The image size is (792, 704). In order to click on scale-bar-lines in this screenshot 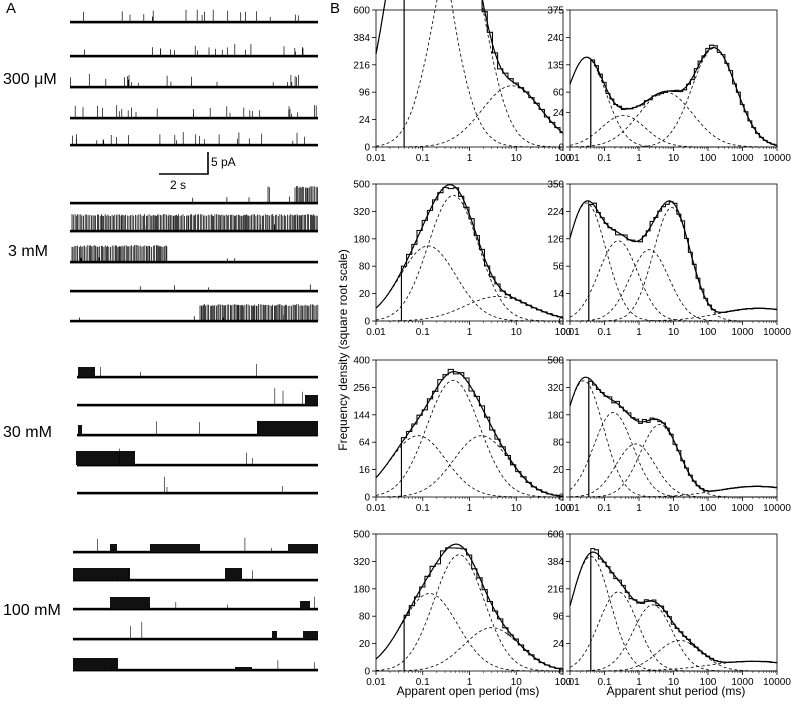, I will do `click(184, 163)`.